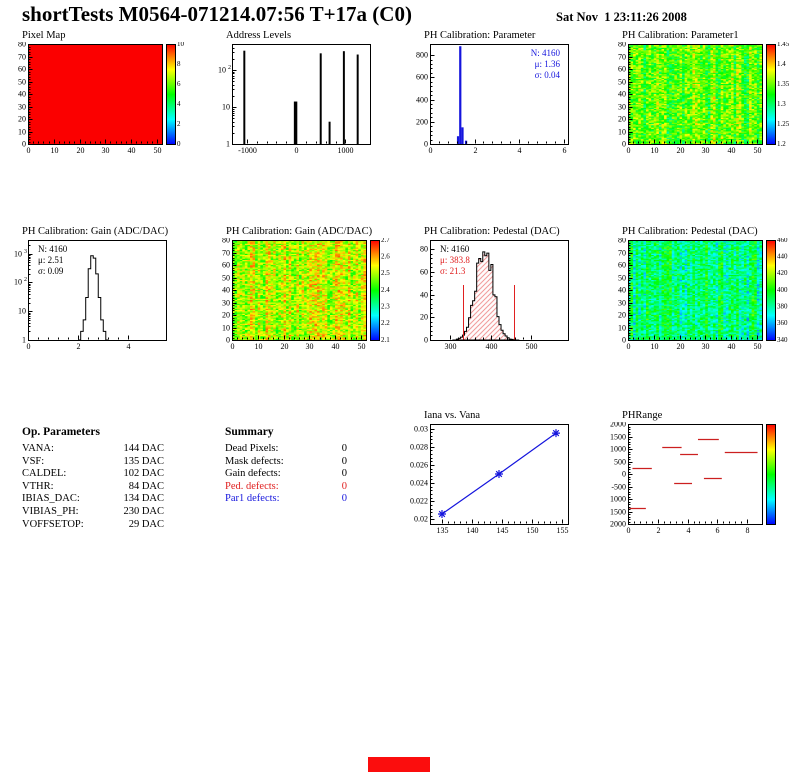 The height and width of the screenshot is (772, 796). What do you see at coordinates (690, 231) in the screenshot?
I see `chart-title-pedestal-map: PH Calibration: Pedestal (DAC)` at bounding box center [690, 231].